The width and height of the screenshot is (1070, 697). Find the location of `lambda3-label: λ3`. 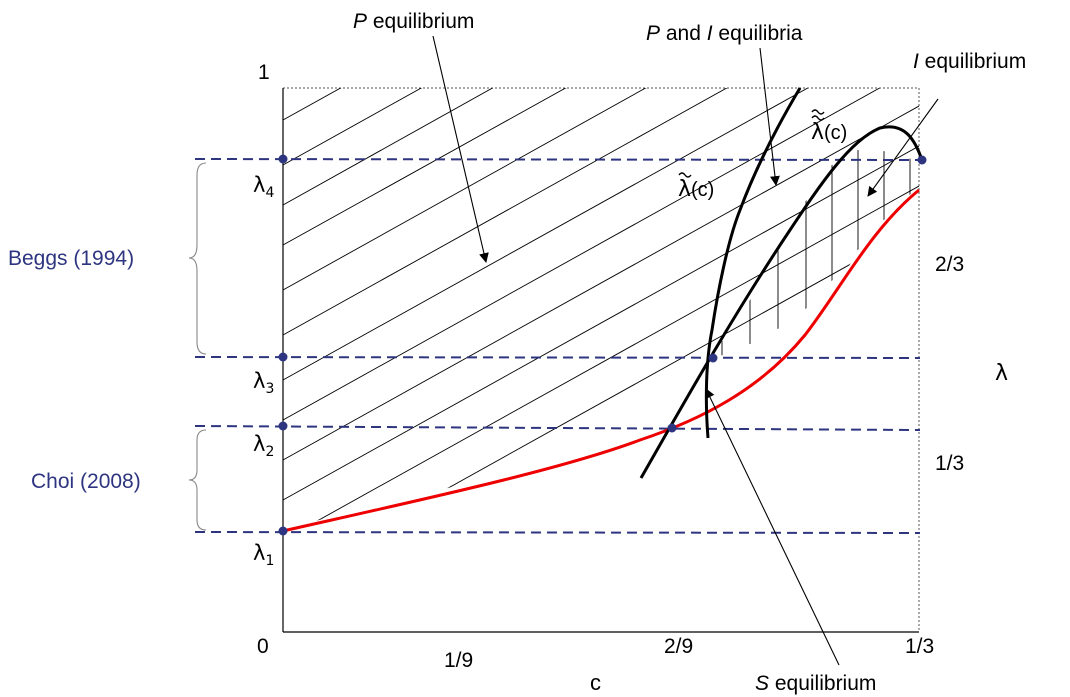

lambda3-label: λ3 is located at coordinates (263, 383).